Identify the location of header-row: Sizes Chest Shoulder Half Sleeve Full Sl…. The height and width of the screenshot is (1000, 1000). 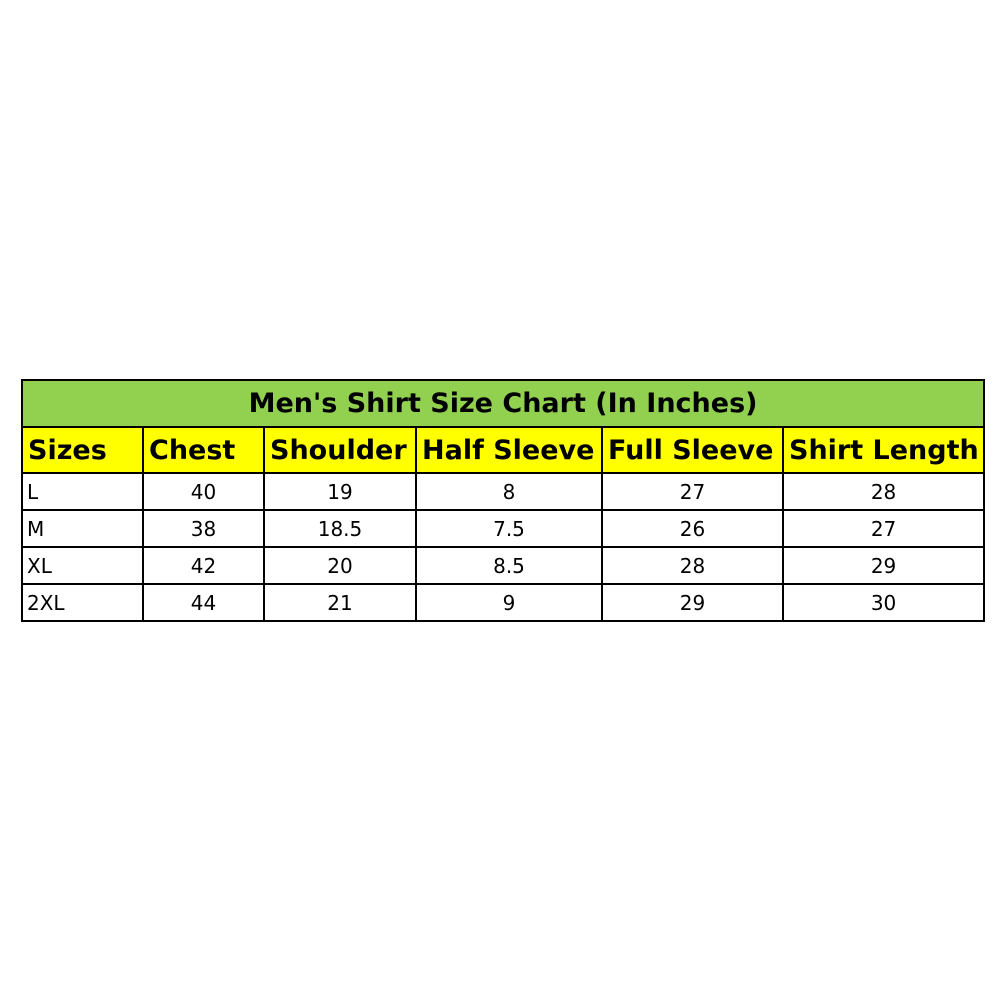
(503, 450).